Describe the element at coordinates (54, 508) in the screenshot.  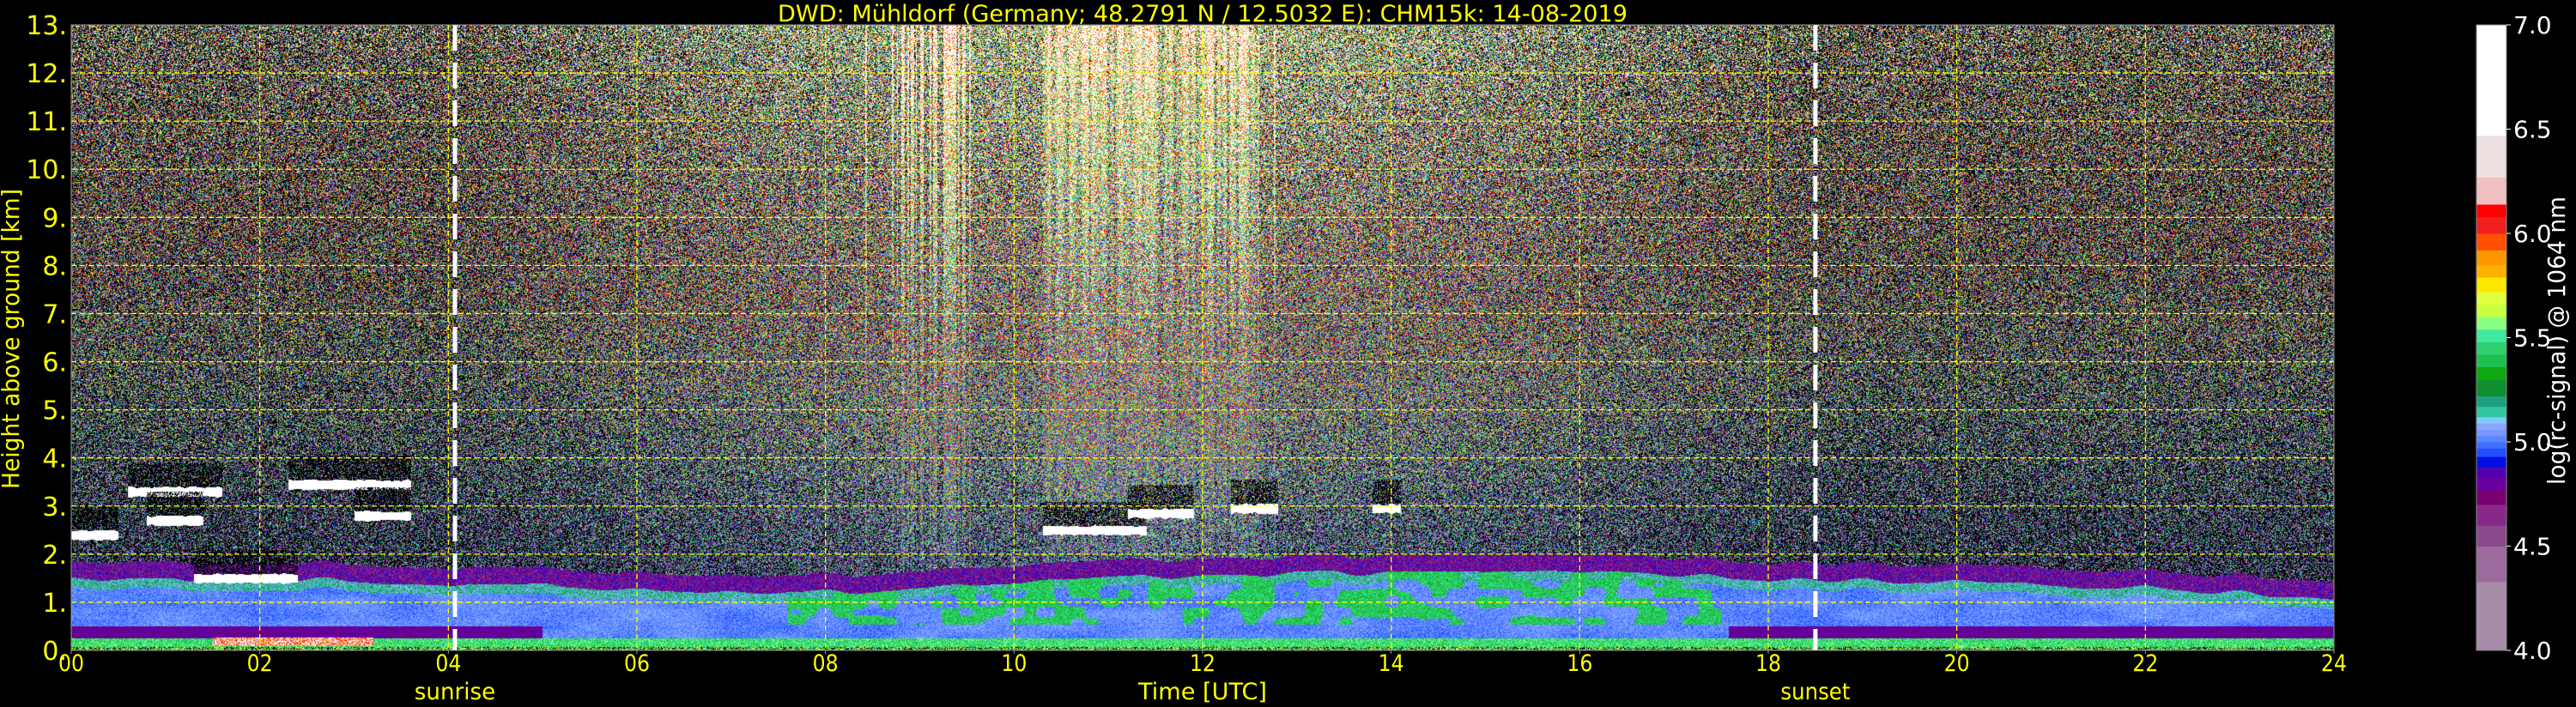
I see `y-tick-label: 3.` at that location.